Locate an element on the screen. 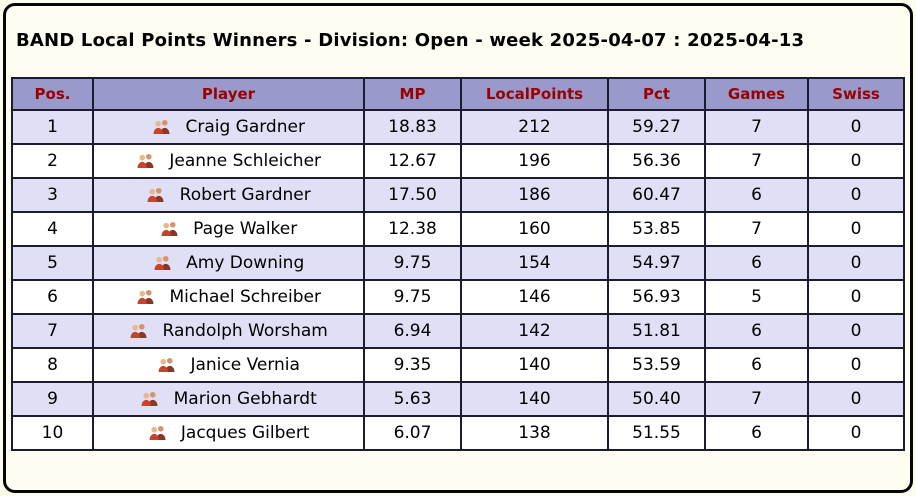  player-name: Page Walker is located at coordinates (245, 229).